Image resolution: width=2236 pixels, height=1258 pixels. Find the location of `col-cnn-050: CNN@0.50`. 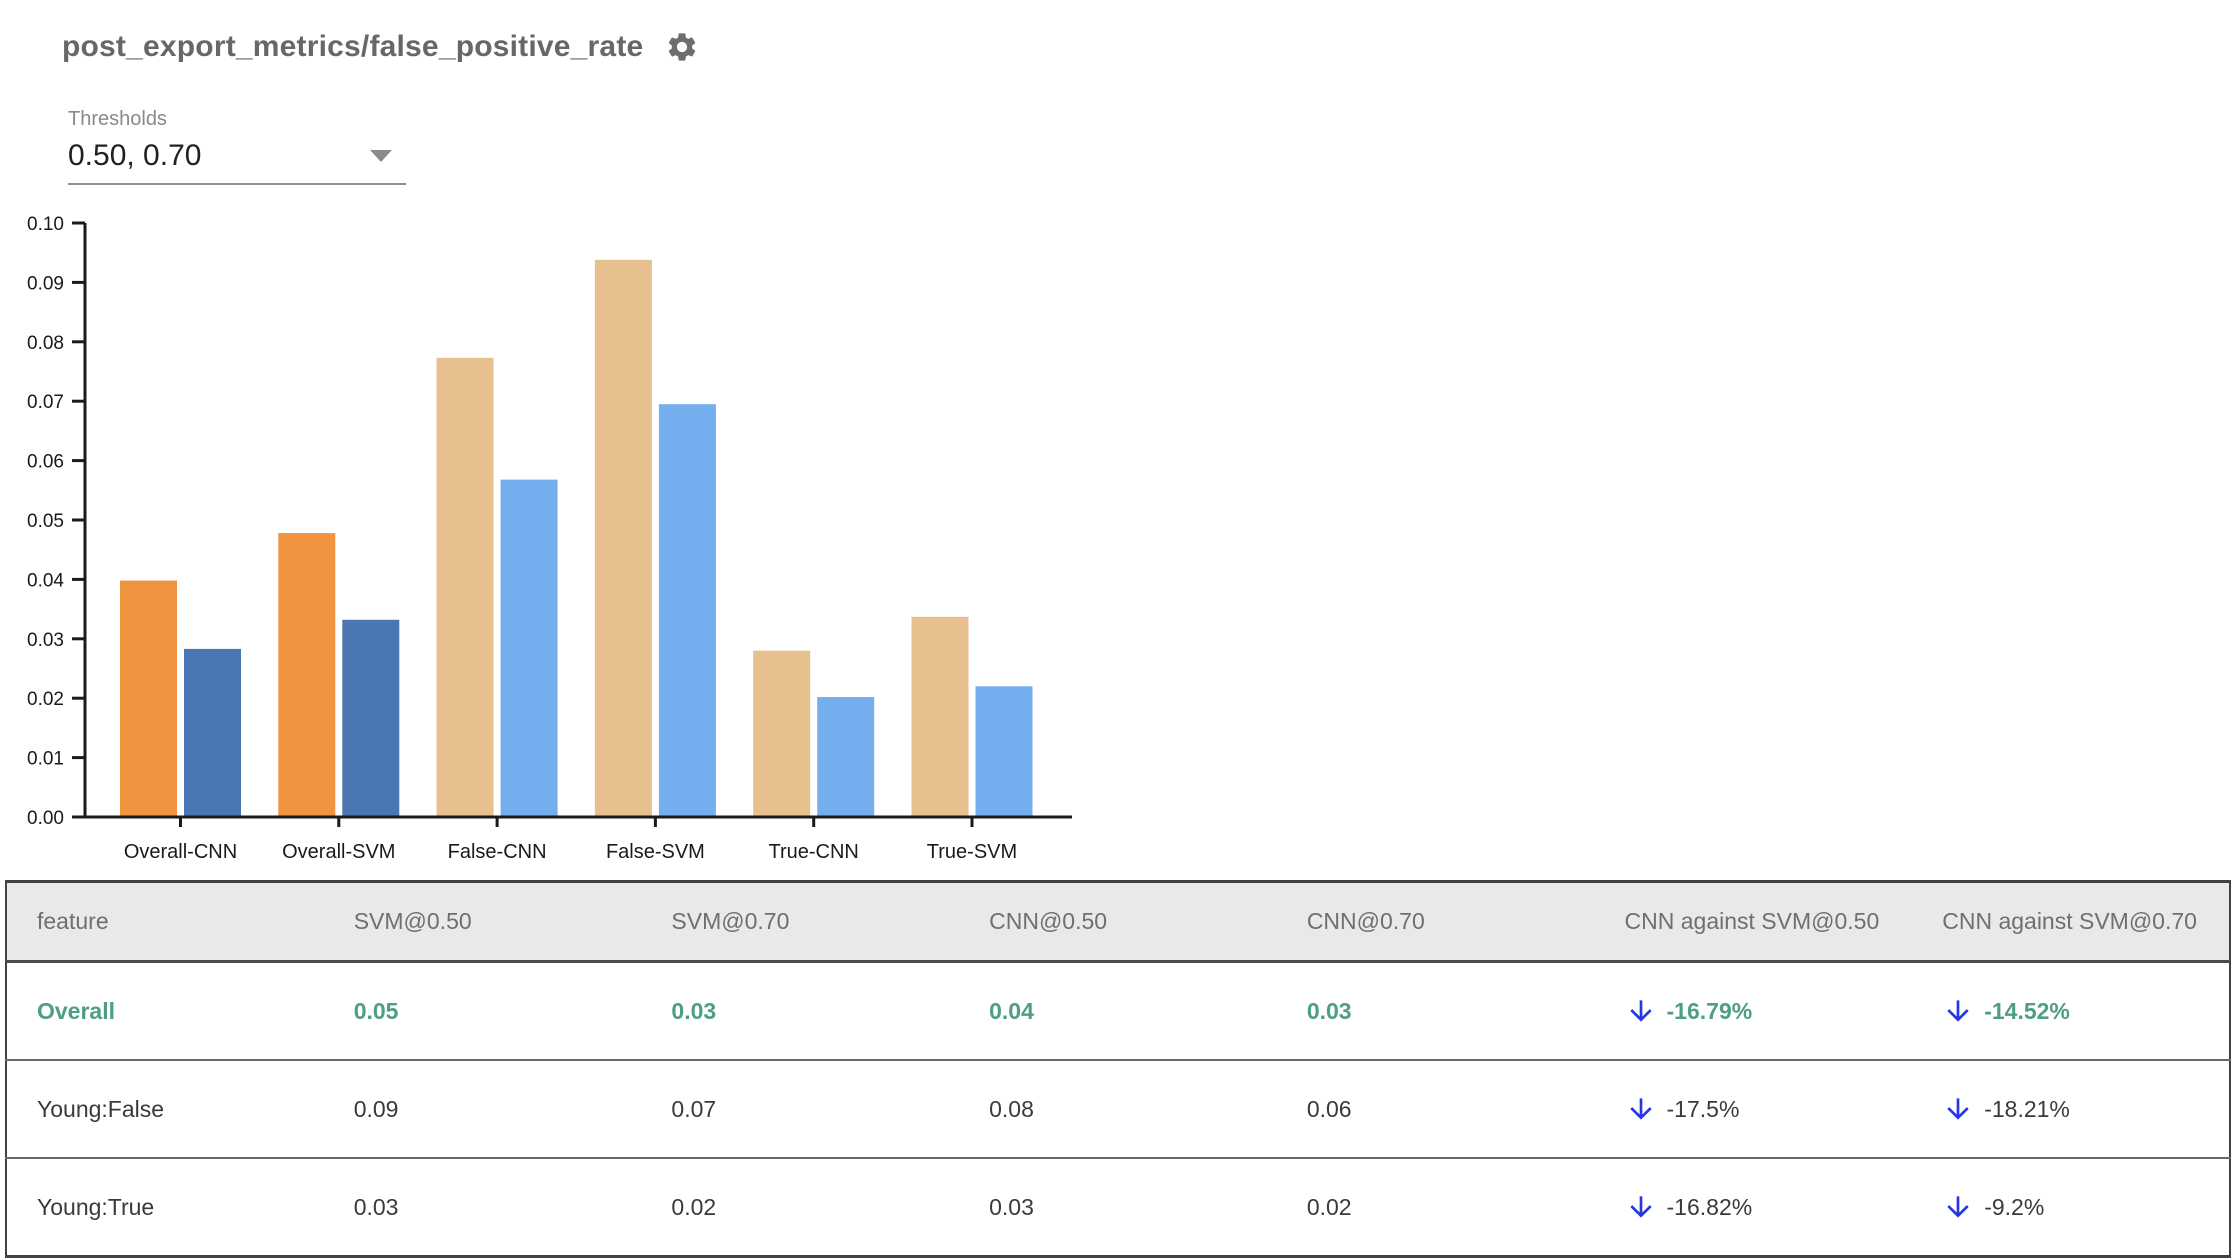

col-cnn-050: CNN@0.50 is located at coordinates (1118, 922).